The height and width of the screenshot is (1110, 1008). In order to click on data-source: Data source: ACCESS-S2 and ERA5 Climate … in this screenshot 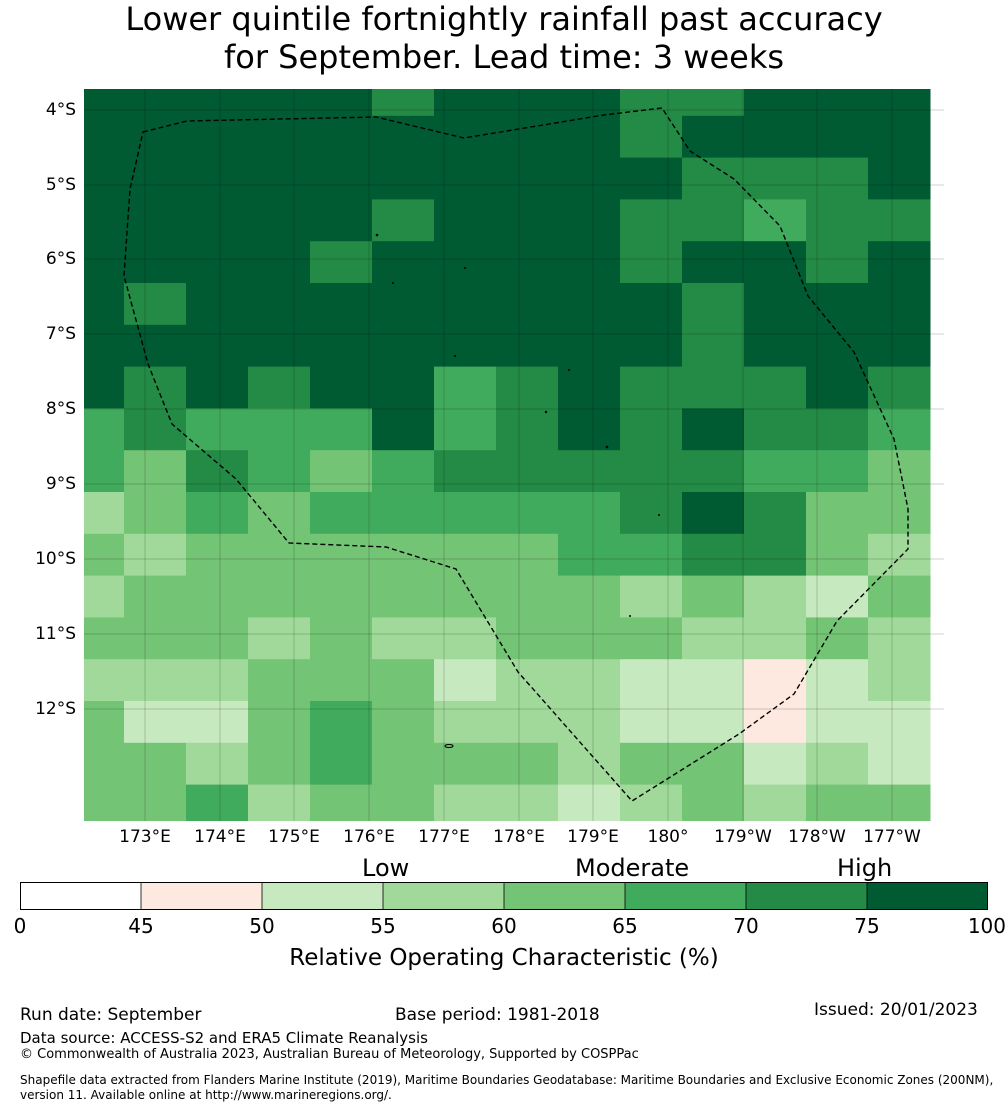, I will do `click(224, 1038)`.